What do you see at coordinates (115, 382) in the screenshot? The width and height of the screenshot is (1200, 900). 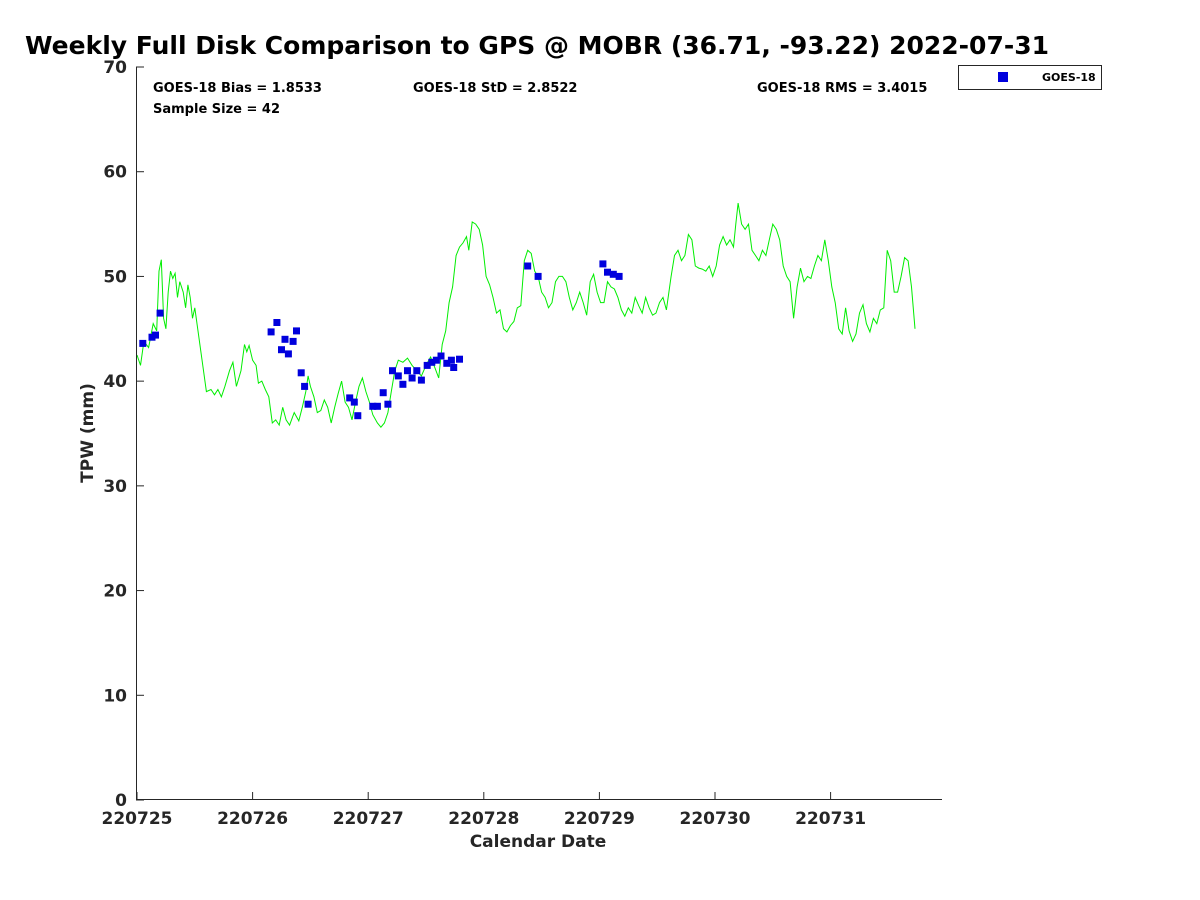 I see `y-tick-label: 40` at bounding box center [115, 382].